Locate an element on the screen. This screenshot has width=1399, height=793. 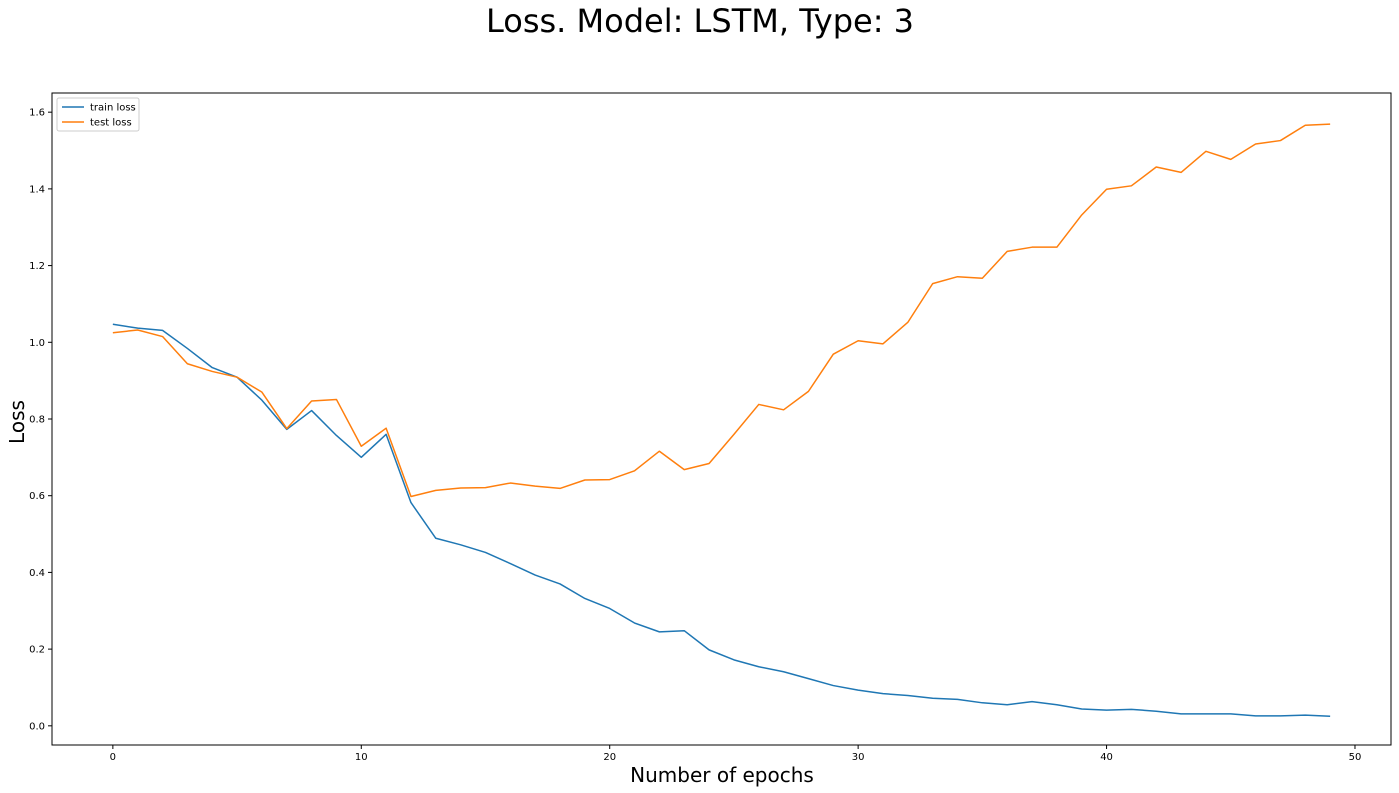
x-tick-label: 40 is located at coordinates (1106, 757).